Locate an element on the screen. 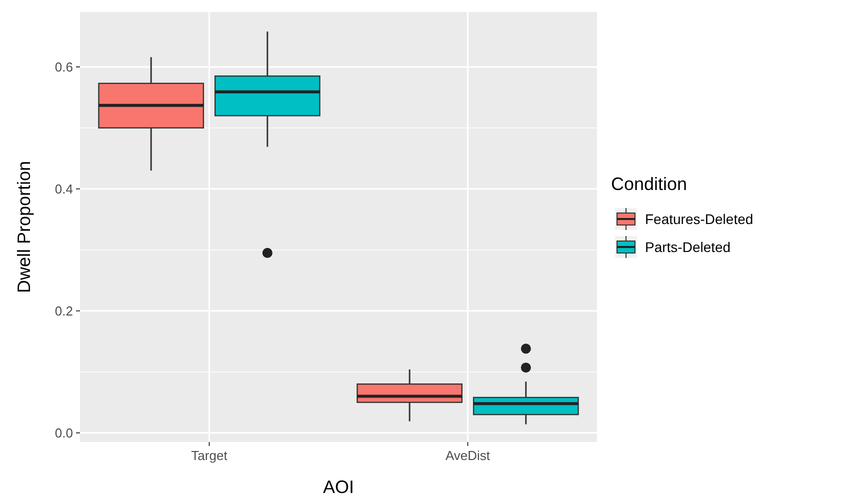 The height and width of the screenshot is (501, 846). legend-label: Features-Deleted is located at coordinates (699, 218).